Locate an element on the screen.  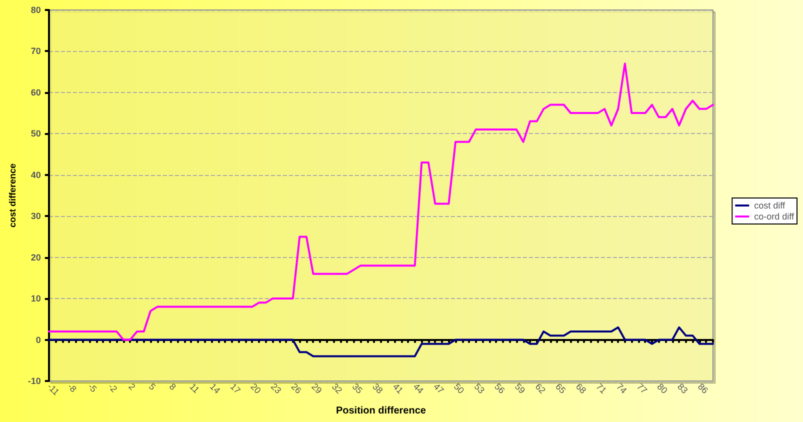
x-tick-label: 77 is located at coordinates (642, 388).